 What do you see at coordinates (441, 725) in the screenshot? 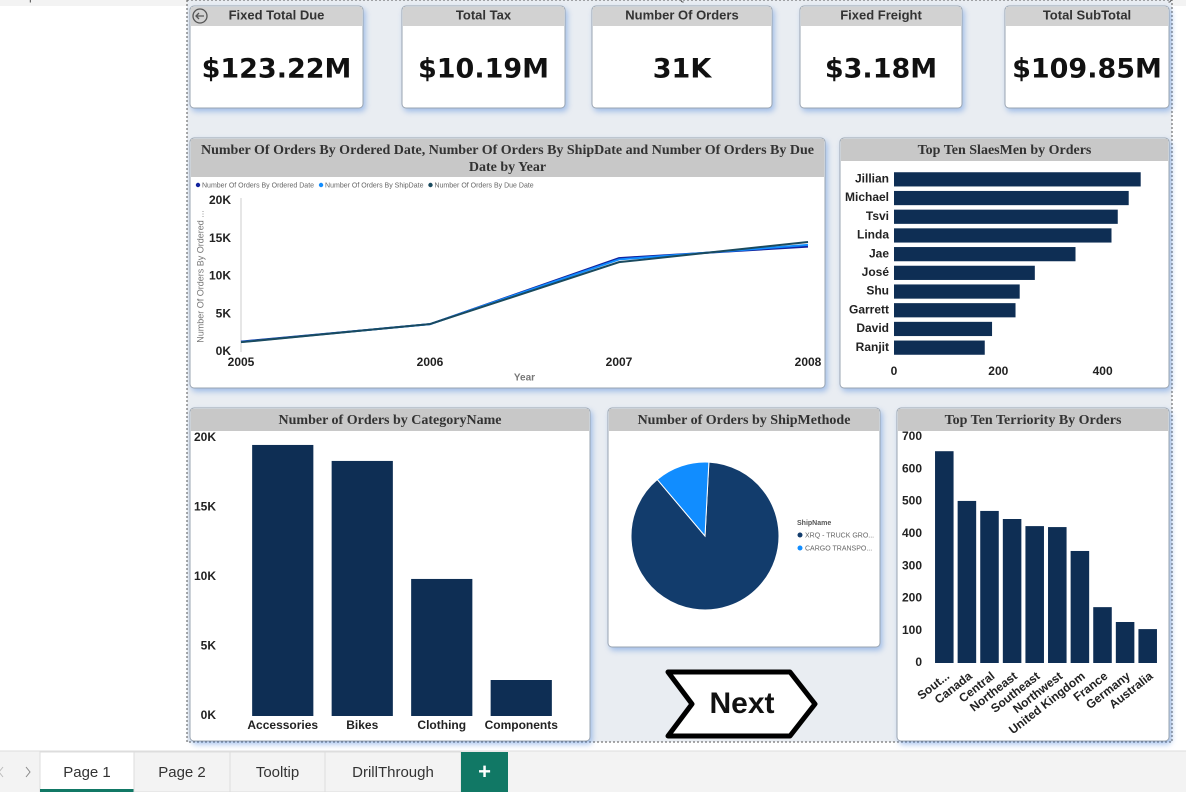
I see `category-label: Clothing` at bounding box center [441, 725].